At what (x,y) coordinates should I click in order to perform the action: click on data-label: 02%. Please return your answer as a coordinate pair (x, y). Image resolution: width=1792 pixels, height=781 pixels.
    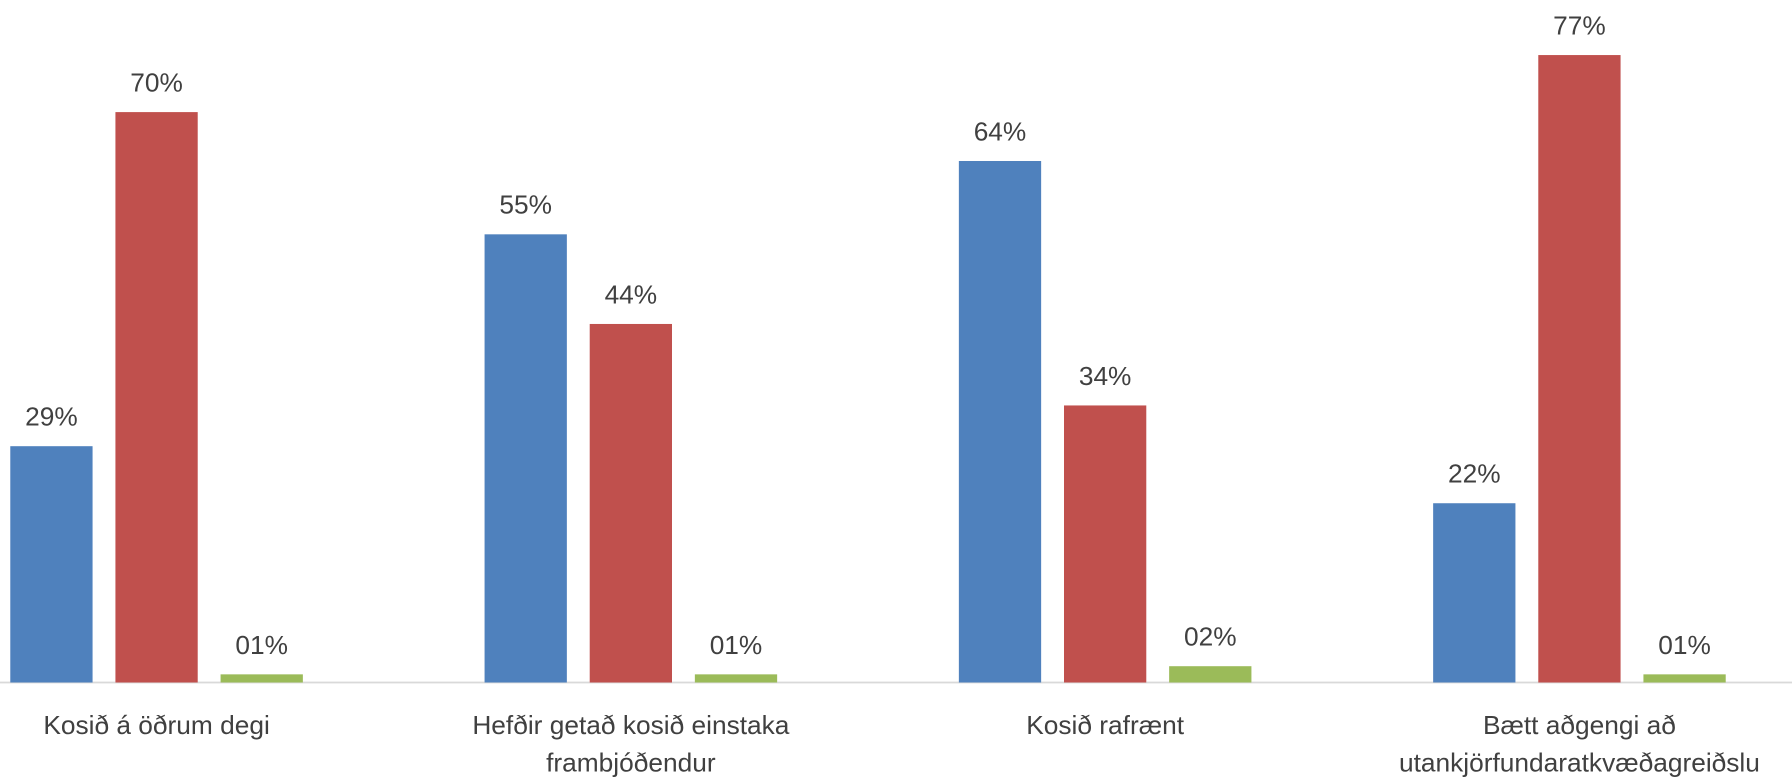
    Looking at the image, I should click on (1210, 637).